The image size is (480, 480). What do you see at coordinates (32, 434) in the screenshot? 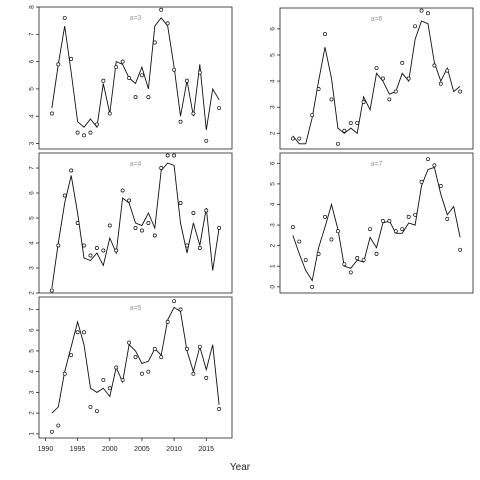
I see `y-tick-label: 1` at bounding box center [32, 434].